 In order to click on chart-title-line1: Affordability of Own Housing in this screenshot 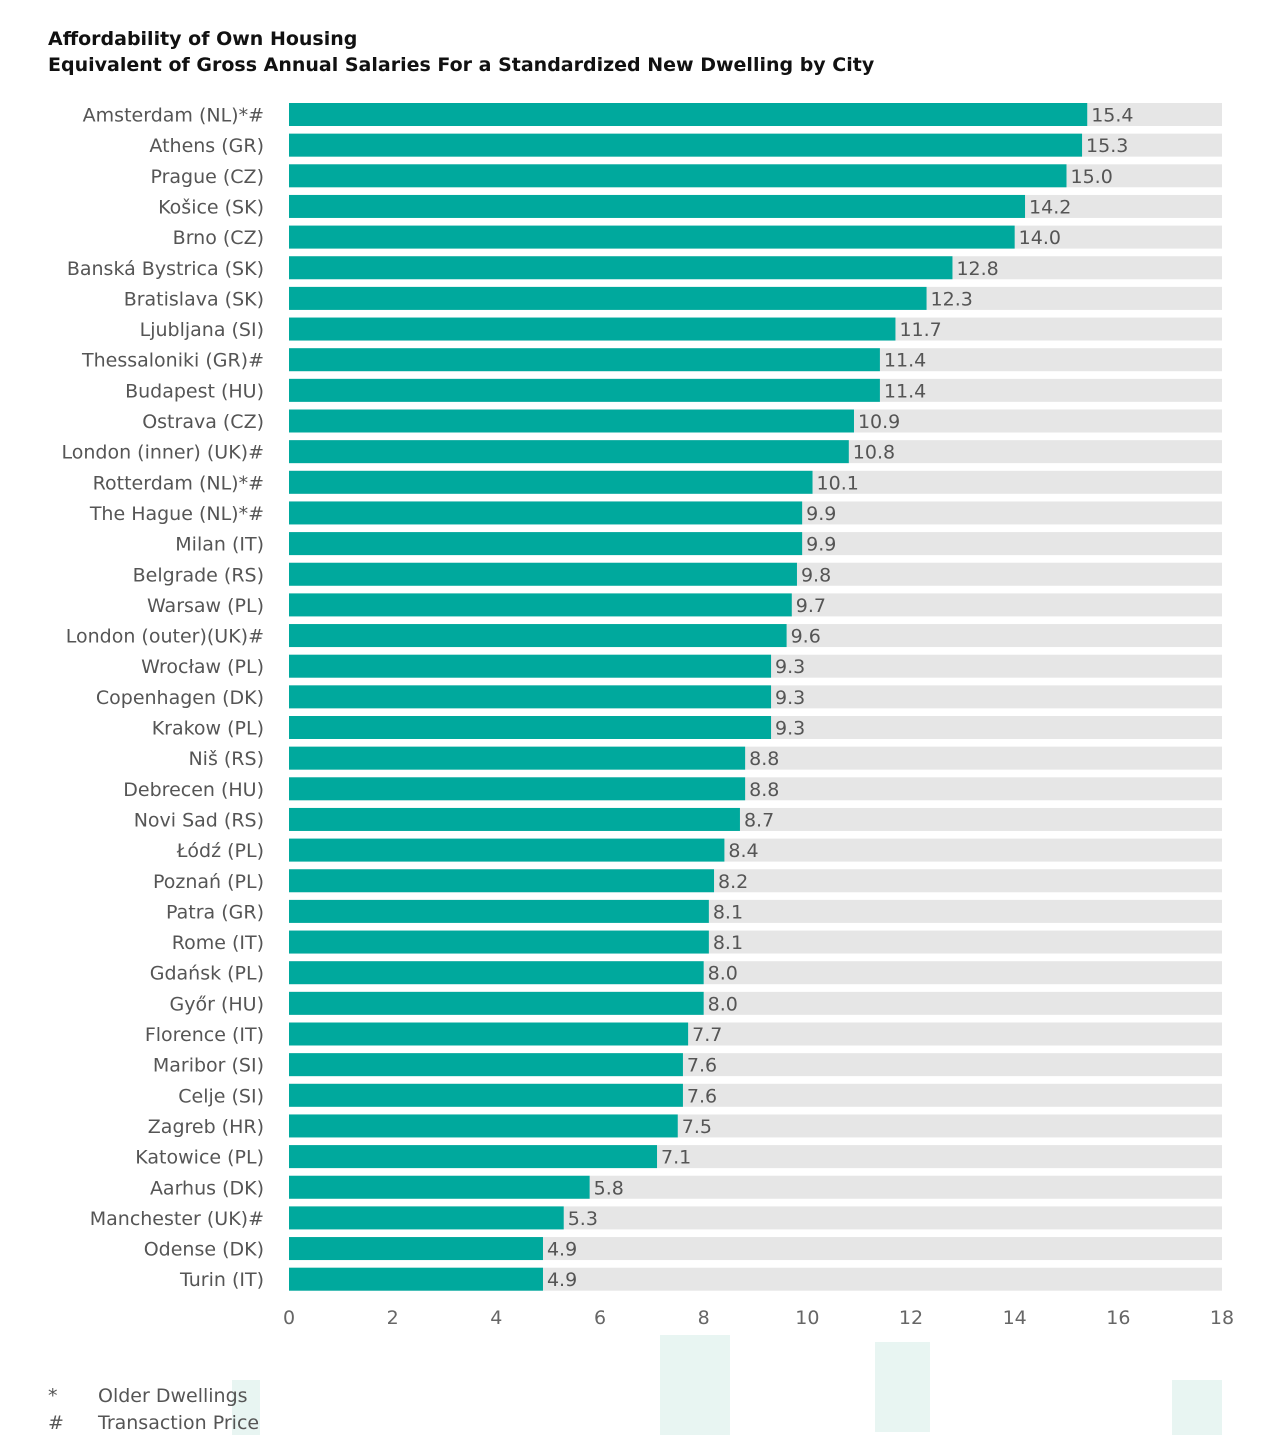, I will do `click(203, 39)`.